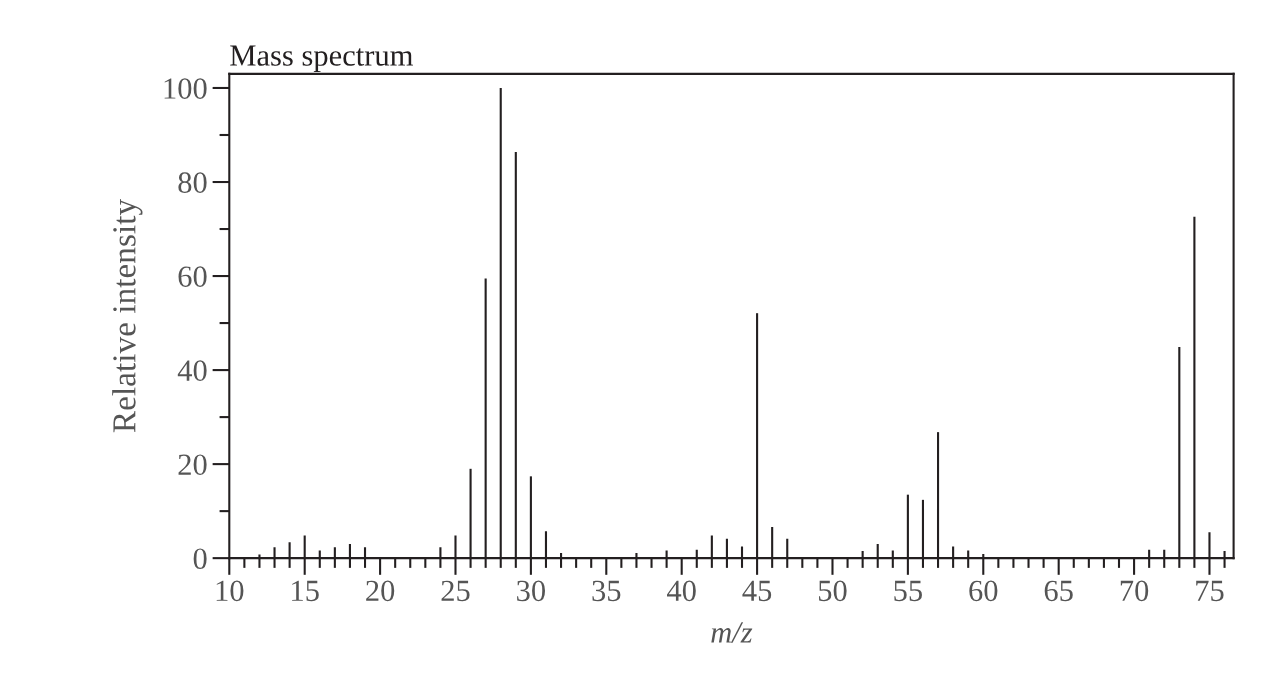  What do you see at coordinates (192, 276) in the screenshot?
I see `y-tick-label: 60` at bounding box center [192, 276].